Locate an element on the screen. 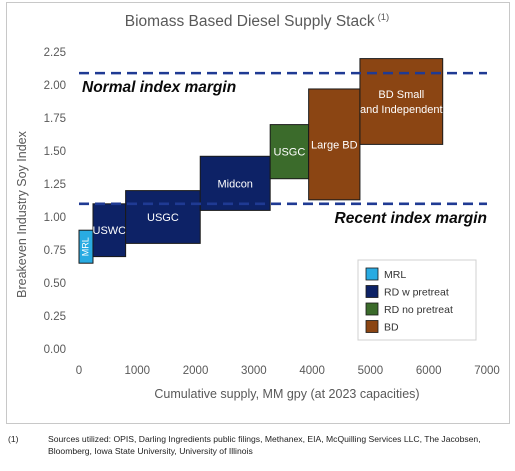 The width and height of the screenshot is (515, 471). y-tick-label: 1.75 is located at coordinates (55, 119).